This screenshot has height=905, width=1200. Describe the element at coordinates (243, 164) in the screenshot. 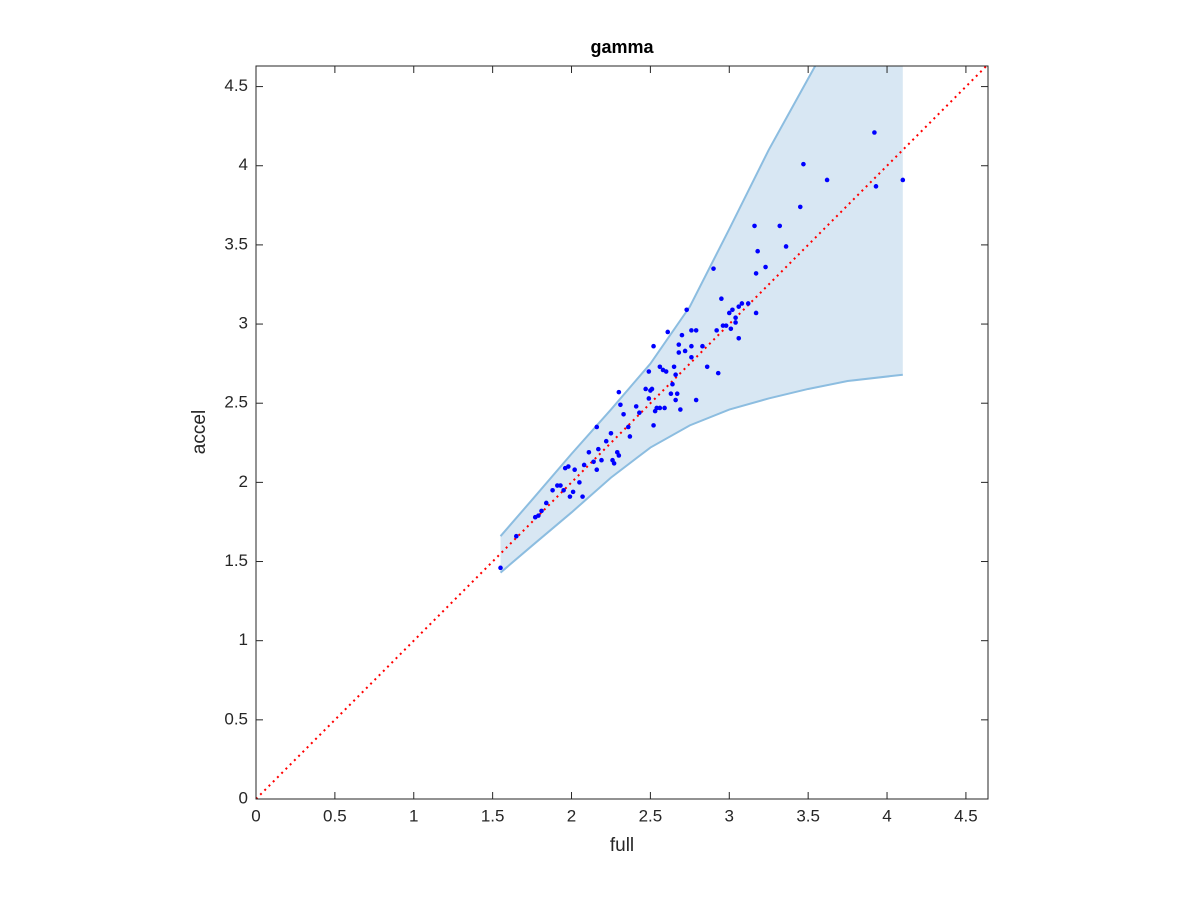

I see `y-tick-label: 4` at that location.